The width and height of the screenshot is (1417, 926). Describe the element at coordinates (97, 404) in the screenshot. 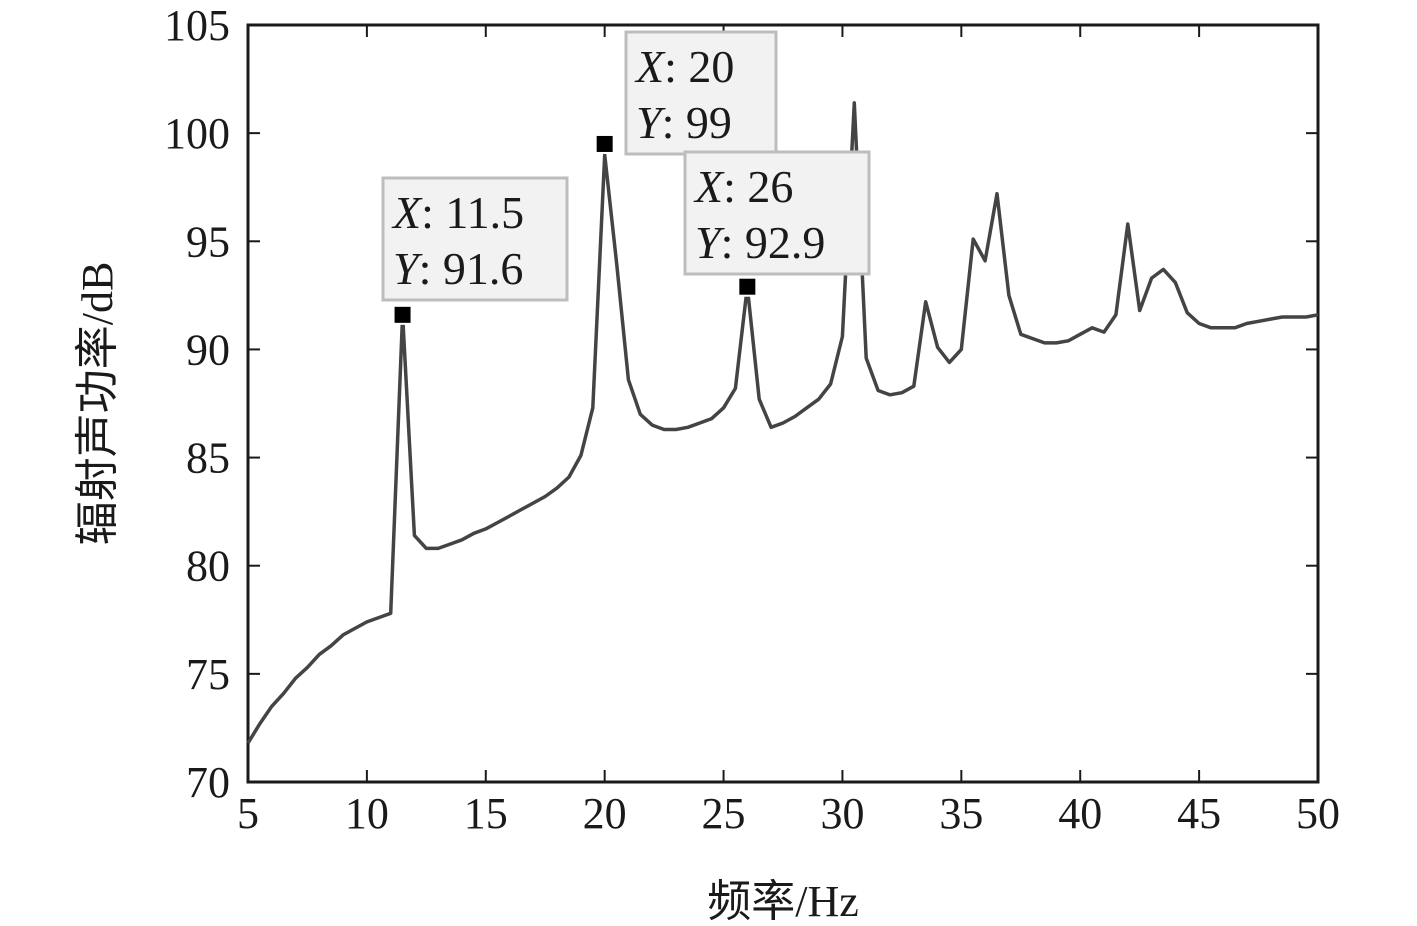

I see `y-axis-title: 辐射声功率/dB` at that location.